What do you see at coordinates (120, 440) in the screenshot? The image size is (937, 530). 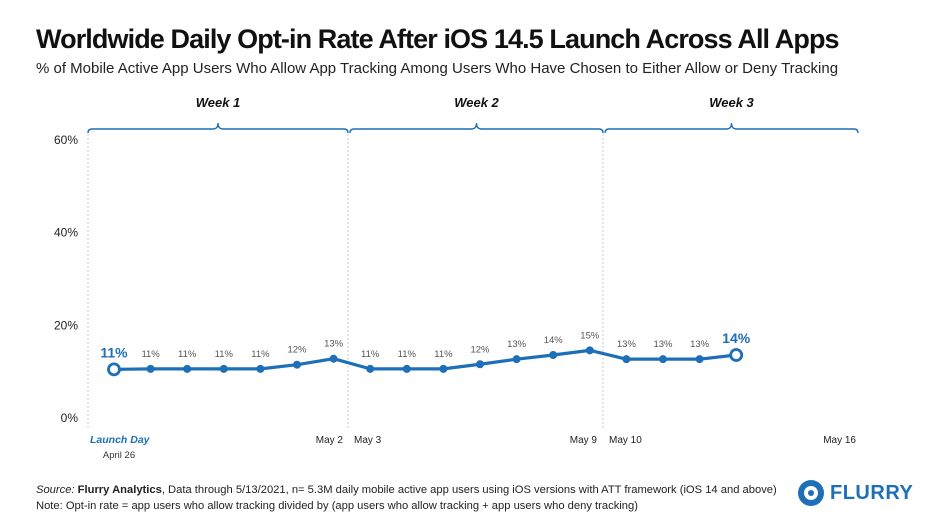 I see `x-label-launch-day: Launch Day` at bounding box center [120, 440].